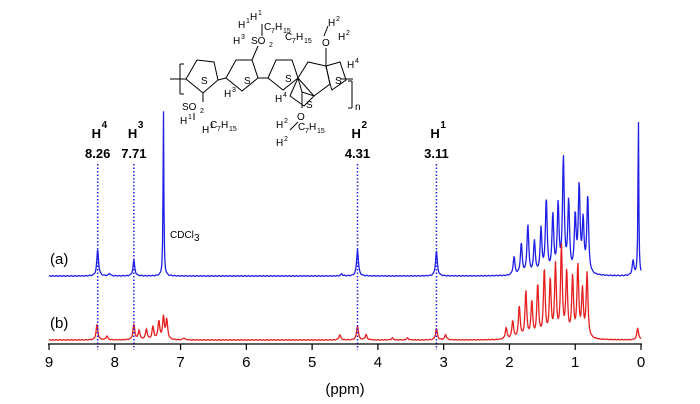 This screenshot has height=404, width=700. What do you see at coordinates (246, 362) in the screenshot?
I see `x-tick-label: 6` at bounding box center [246, 362].